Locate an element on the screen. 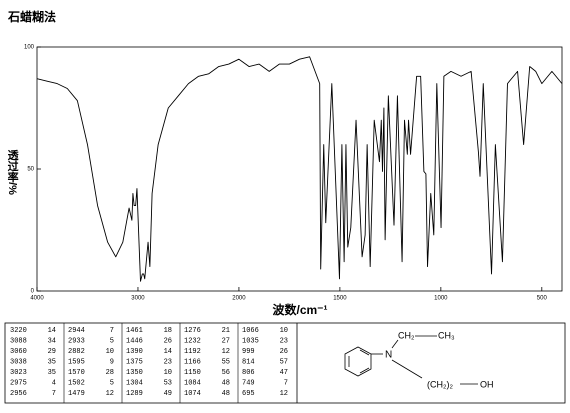 The image size is (570, 413). wavenumber: 1289 is located at coordinates (134, 394).